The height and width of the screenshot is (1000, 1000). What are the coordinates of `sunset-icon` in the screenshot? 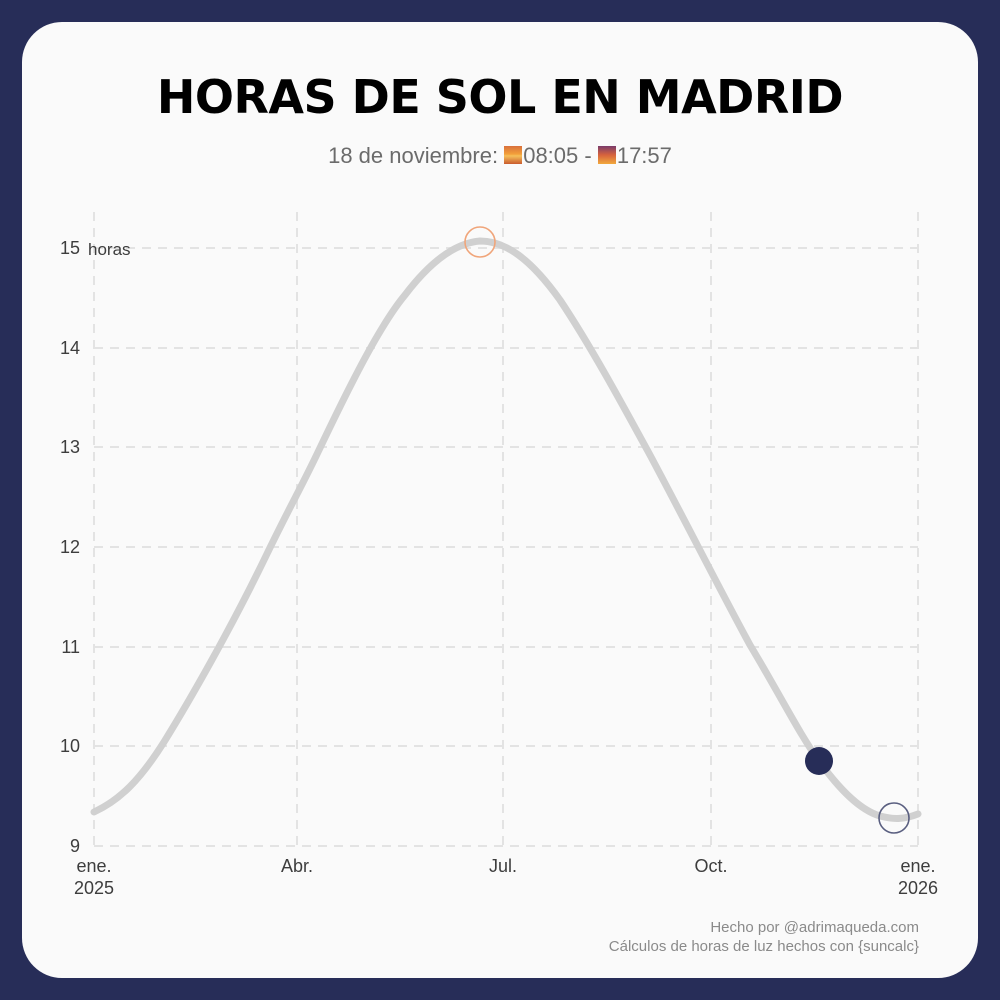 It's located at (606, 155).